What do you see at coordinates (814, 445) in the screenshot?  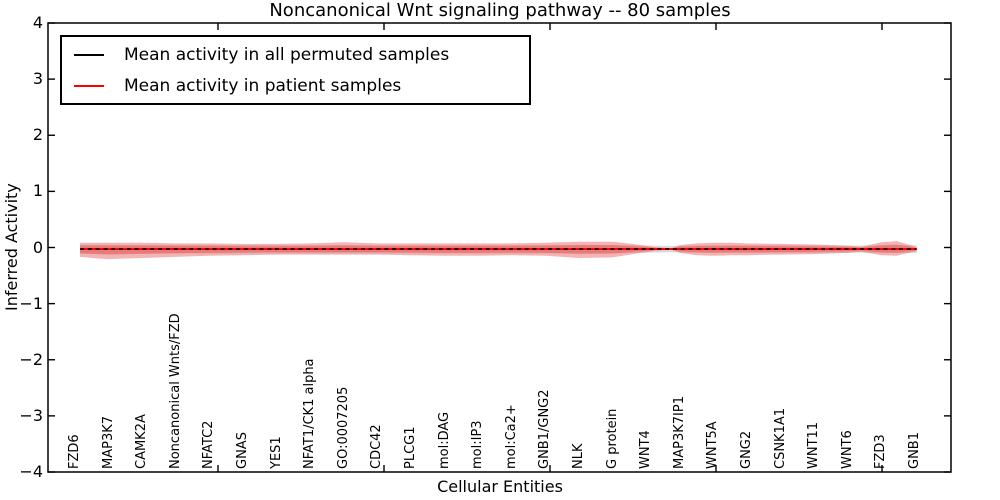 I see `x-category-label: WNT11` at bounding box center [814, 445].